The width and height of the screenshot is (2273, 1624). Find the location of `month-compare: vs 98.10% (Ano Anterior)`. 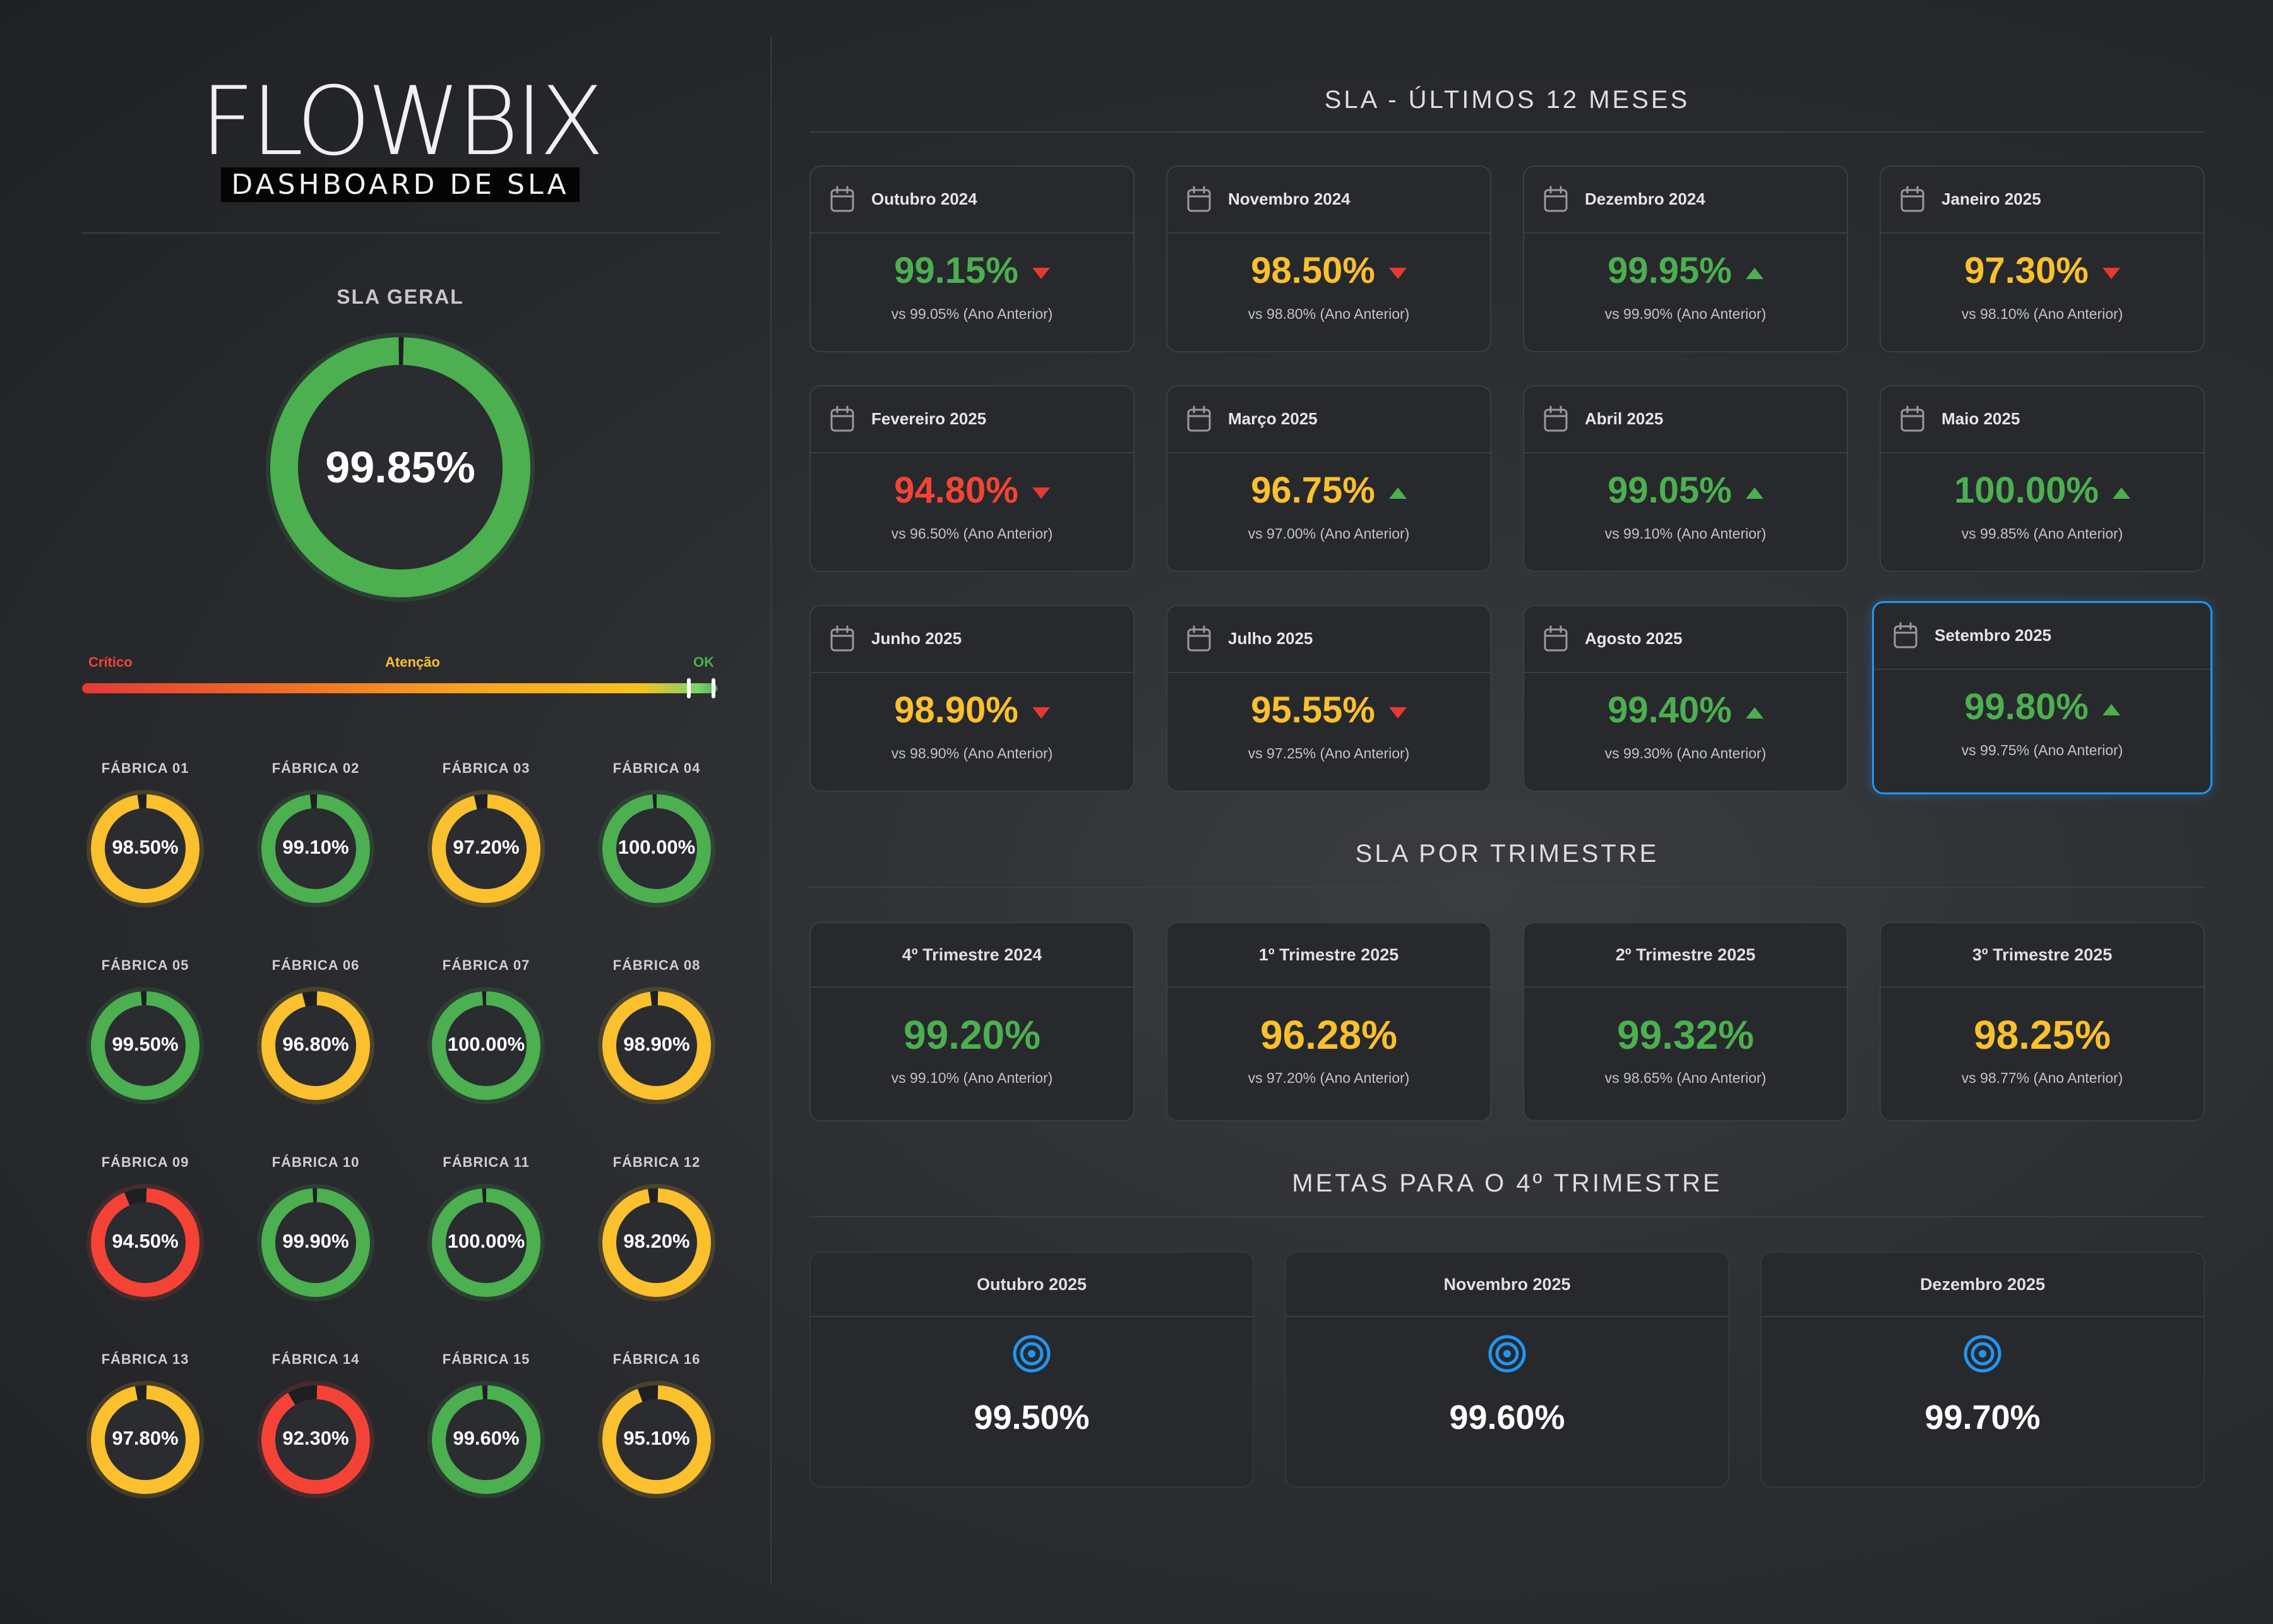

month-compare: vs 98.10% (Ano Anterior) is located at coordinates (2042, 314).